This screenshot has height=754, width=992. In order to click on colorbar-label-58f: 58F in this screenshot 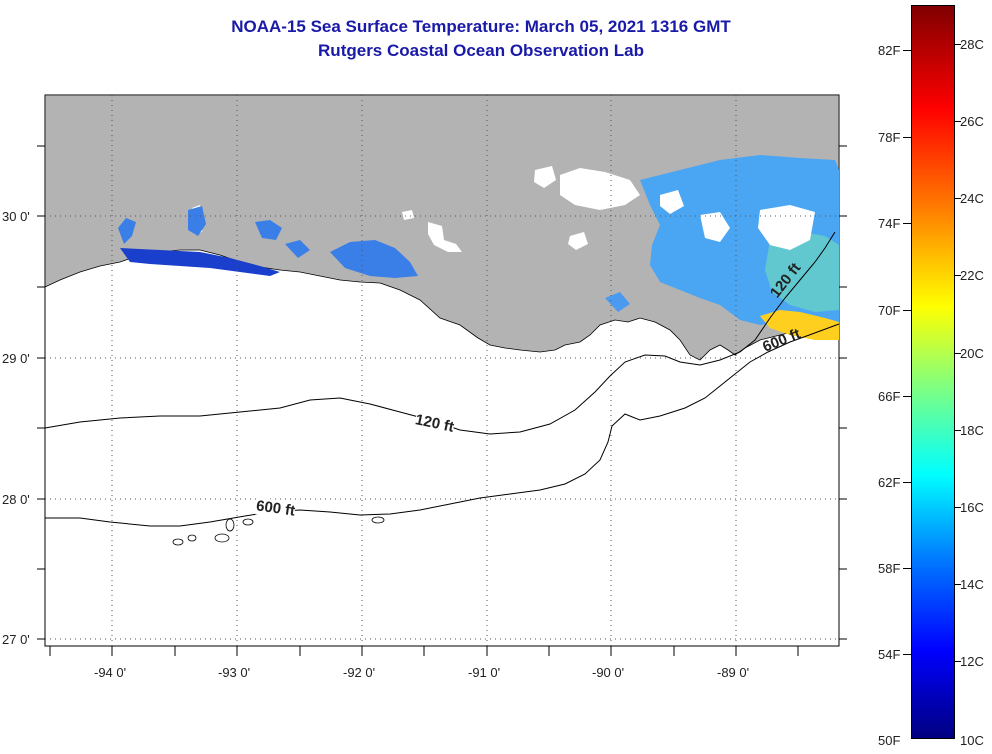, I will do `click(889, 568)`.